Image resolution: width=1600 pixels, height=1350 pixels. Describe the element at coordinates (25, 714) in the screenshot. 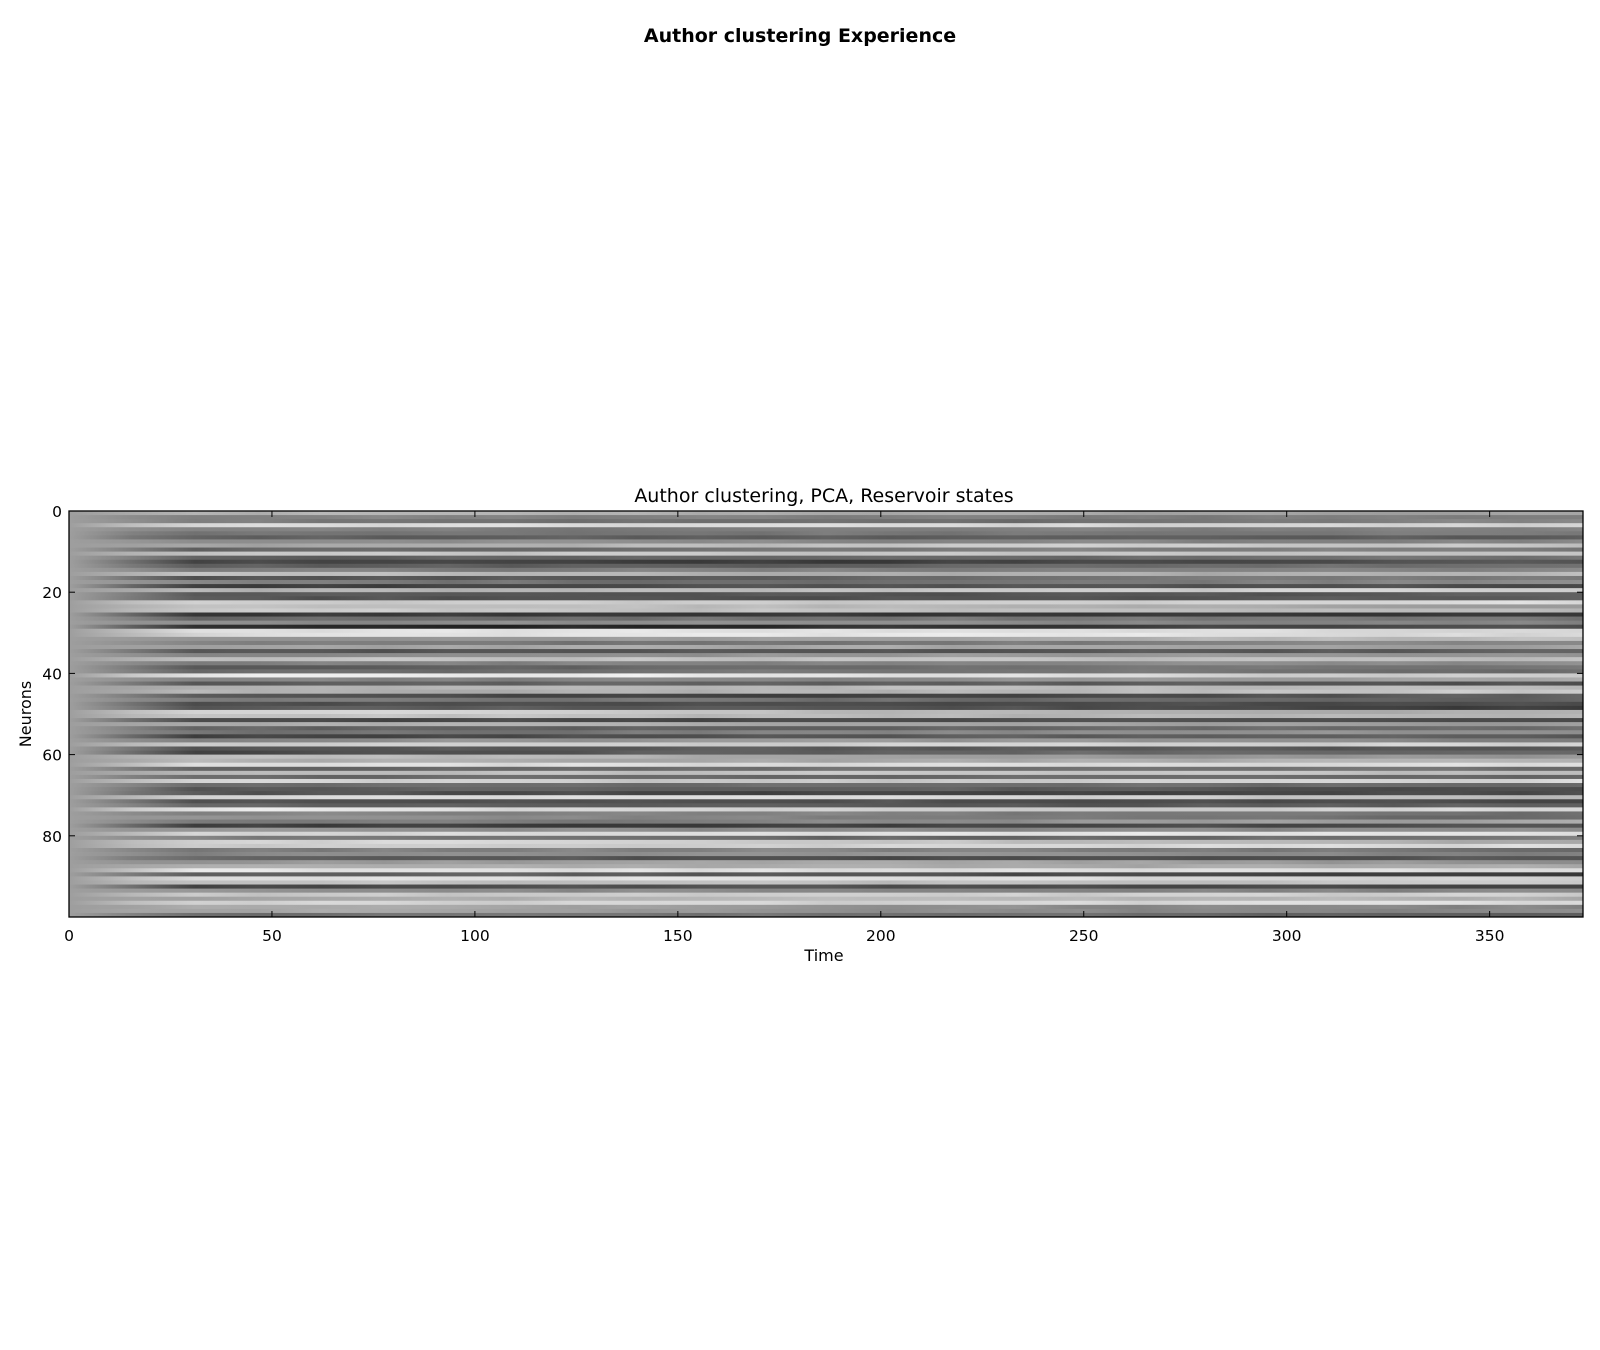

I see `y-axis-label: Neurons` at that location.